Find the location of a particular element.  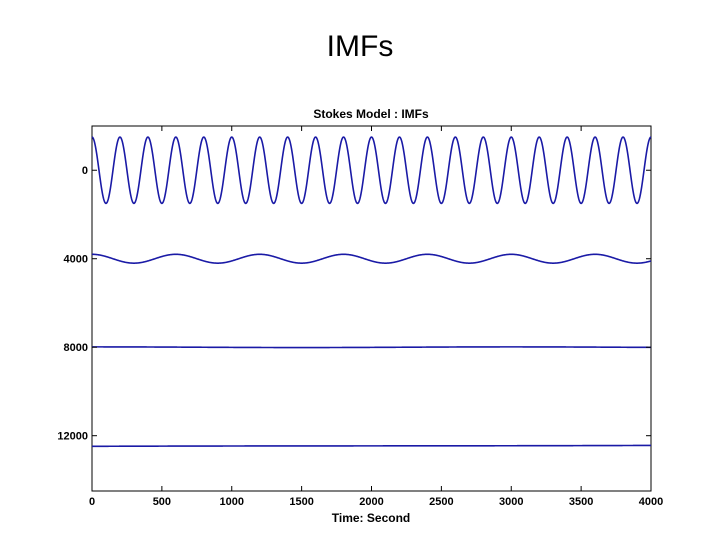

y-tick-label: 0 is located at coordinates (85, 171).